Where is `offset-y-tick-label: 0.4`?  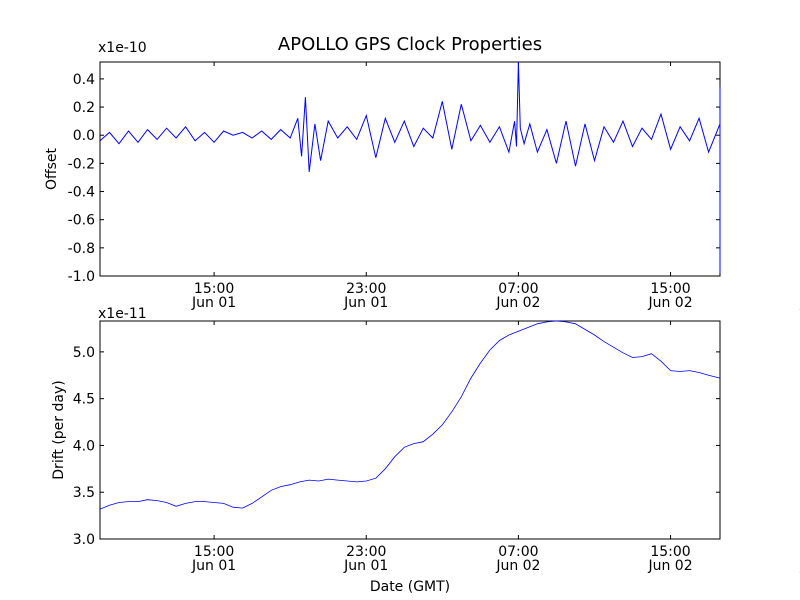 offset-y-tick-label: 0.4 is located at coordinates (84, 80).